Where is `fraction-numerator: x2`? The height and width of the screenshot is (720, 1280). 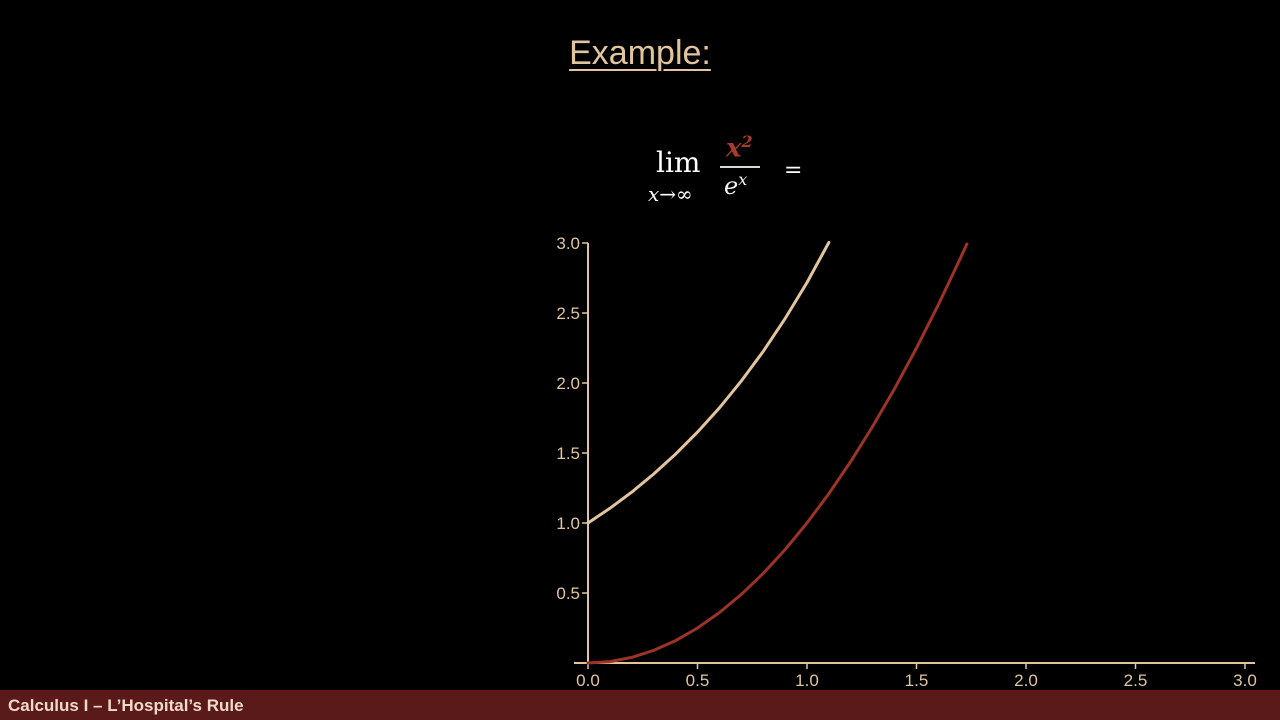 fraction-numerator: x2 is located at coordinates (739, 148).